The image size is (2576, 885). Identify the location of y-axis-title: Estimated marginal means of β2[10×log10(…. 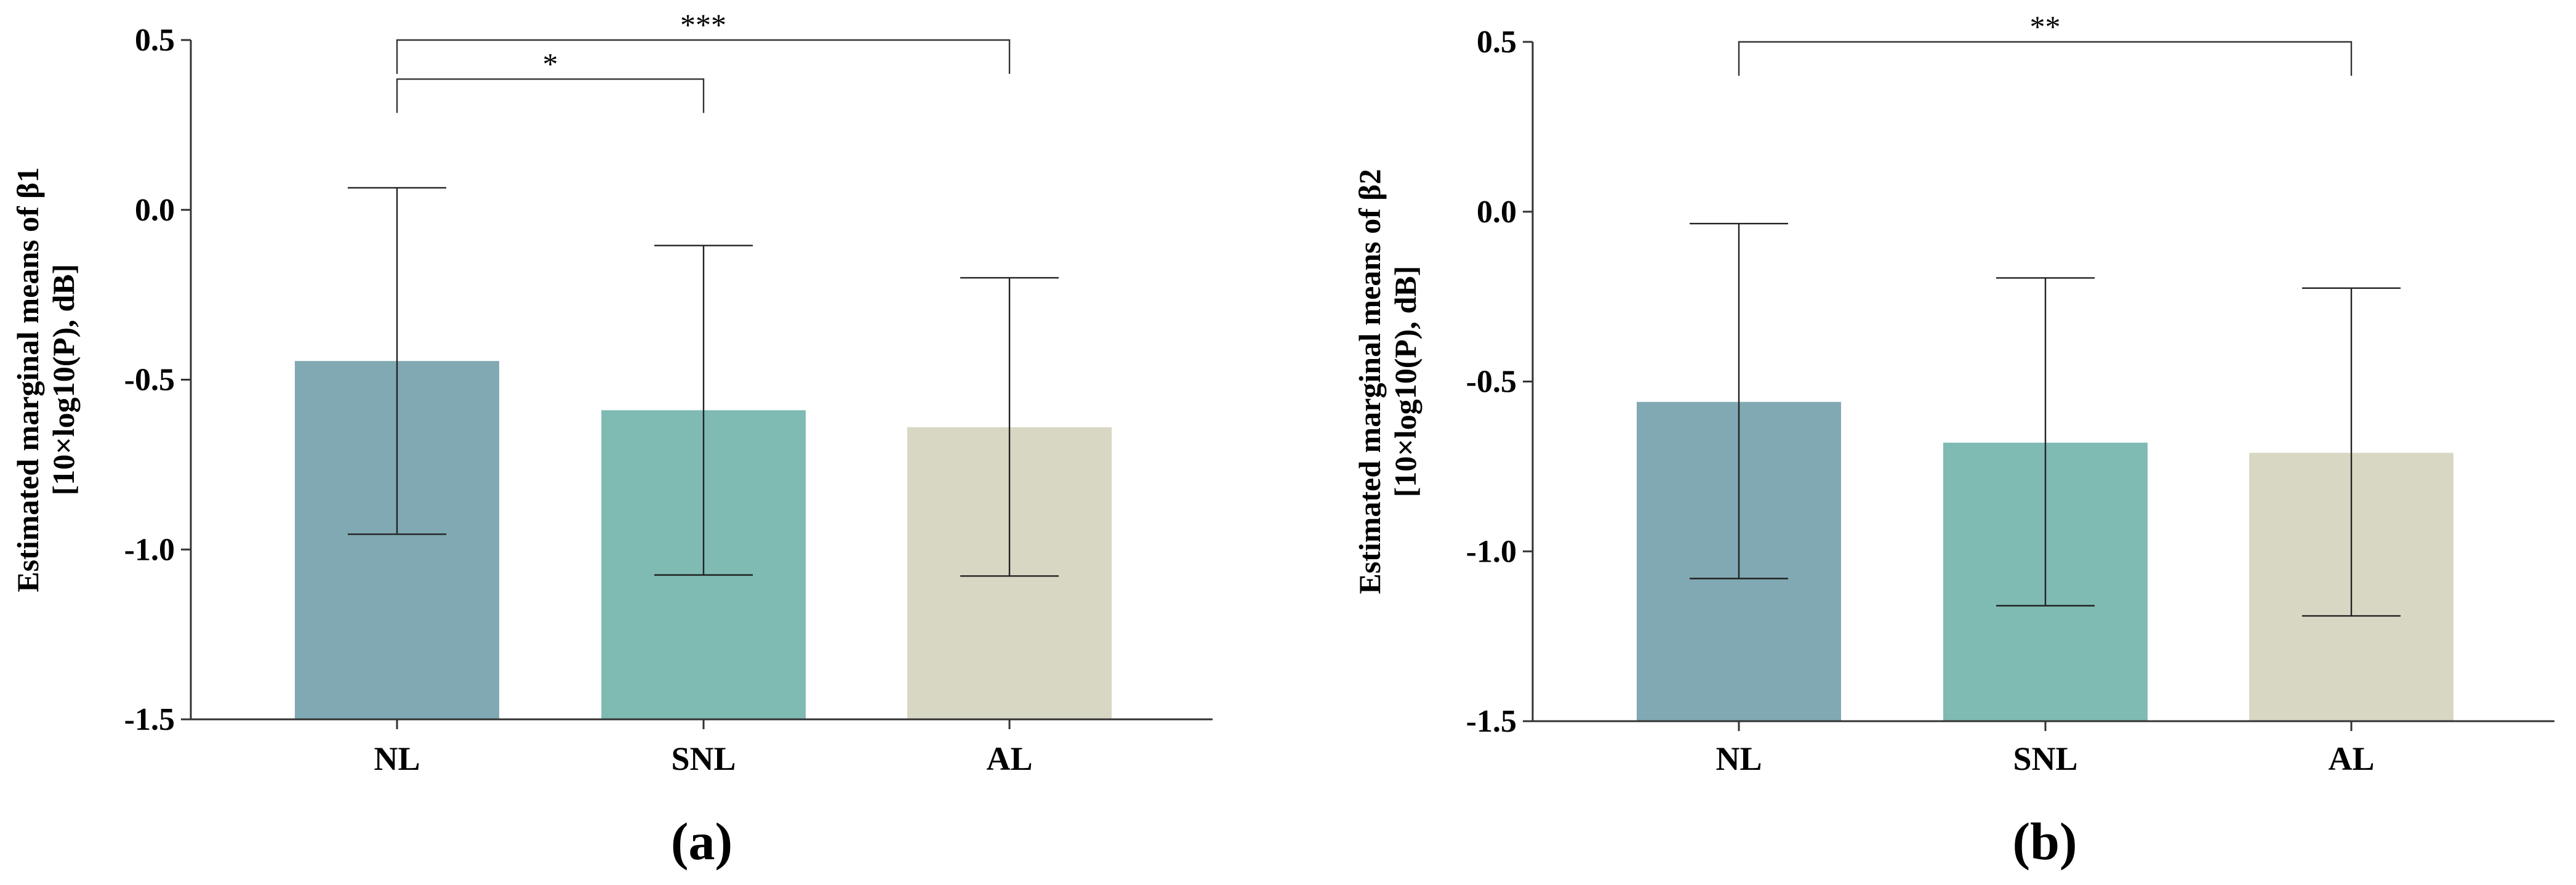
(1387, 381).